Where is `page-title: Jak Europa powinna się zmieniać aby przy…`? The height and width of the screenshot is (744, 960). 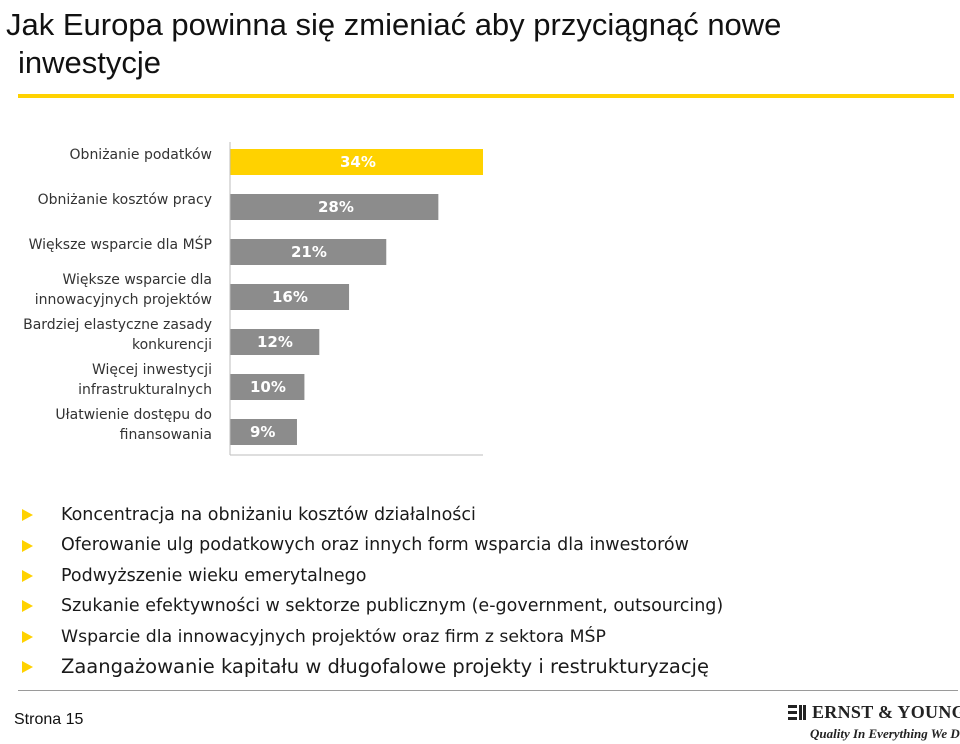 page-title: Jak Europa powinna się zmieniać aby przy… is located at coordinates (476, 44).